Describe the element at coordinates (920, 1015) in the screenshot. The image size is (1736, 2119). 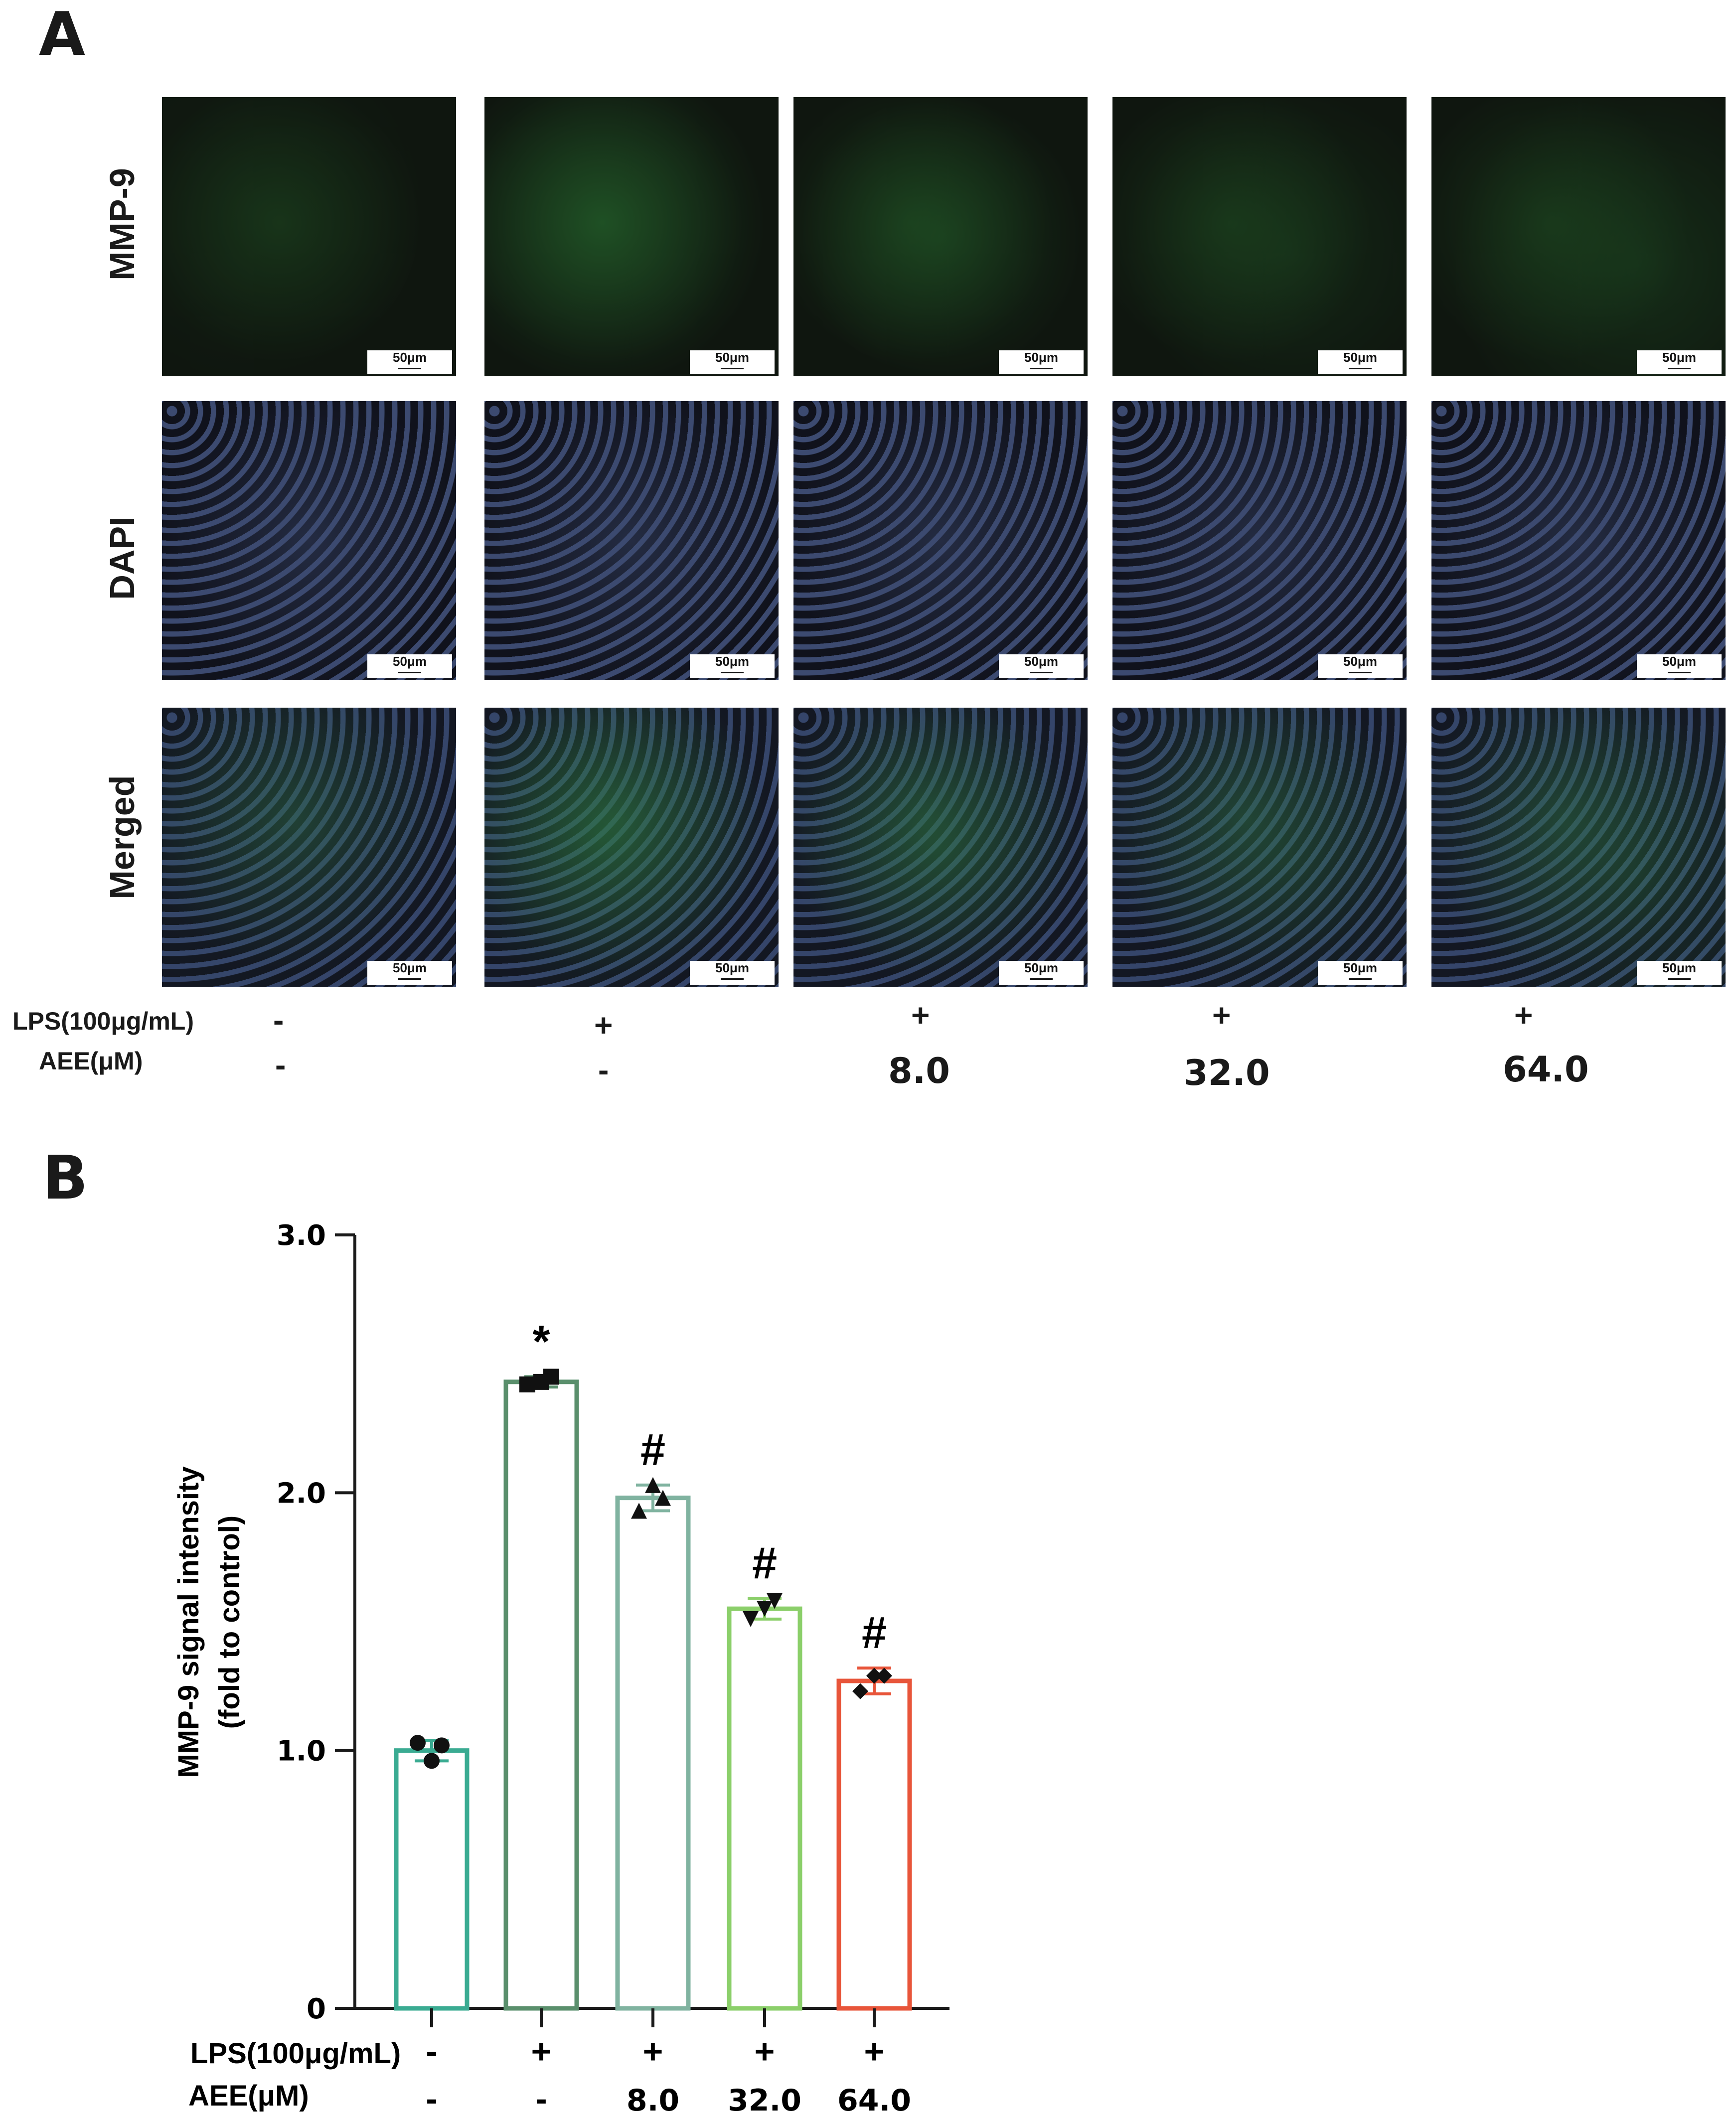
I see `lps-value-3: +` at that location.